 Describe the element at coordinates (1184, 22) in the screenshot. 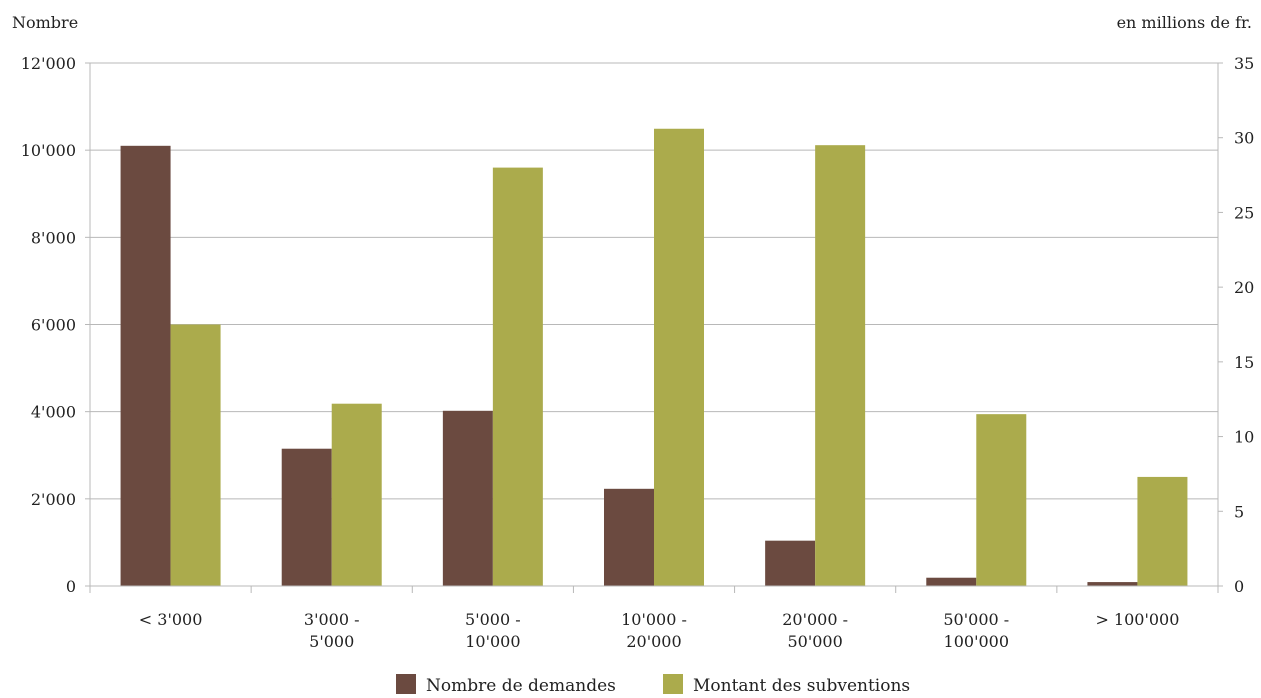

I see `right-axis-title: en millions de fr.` at that location.